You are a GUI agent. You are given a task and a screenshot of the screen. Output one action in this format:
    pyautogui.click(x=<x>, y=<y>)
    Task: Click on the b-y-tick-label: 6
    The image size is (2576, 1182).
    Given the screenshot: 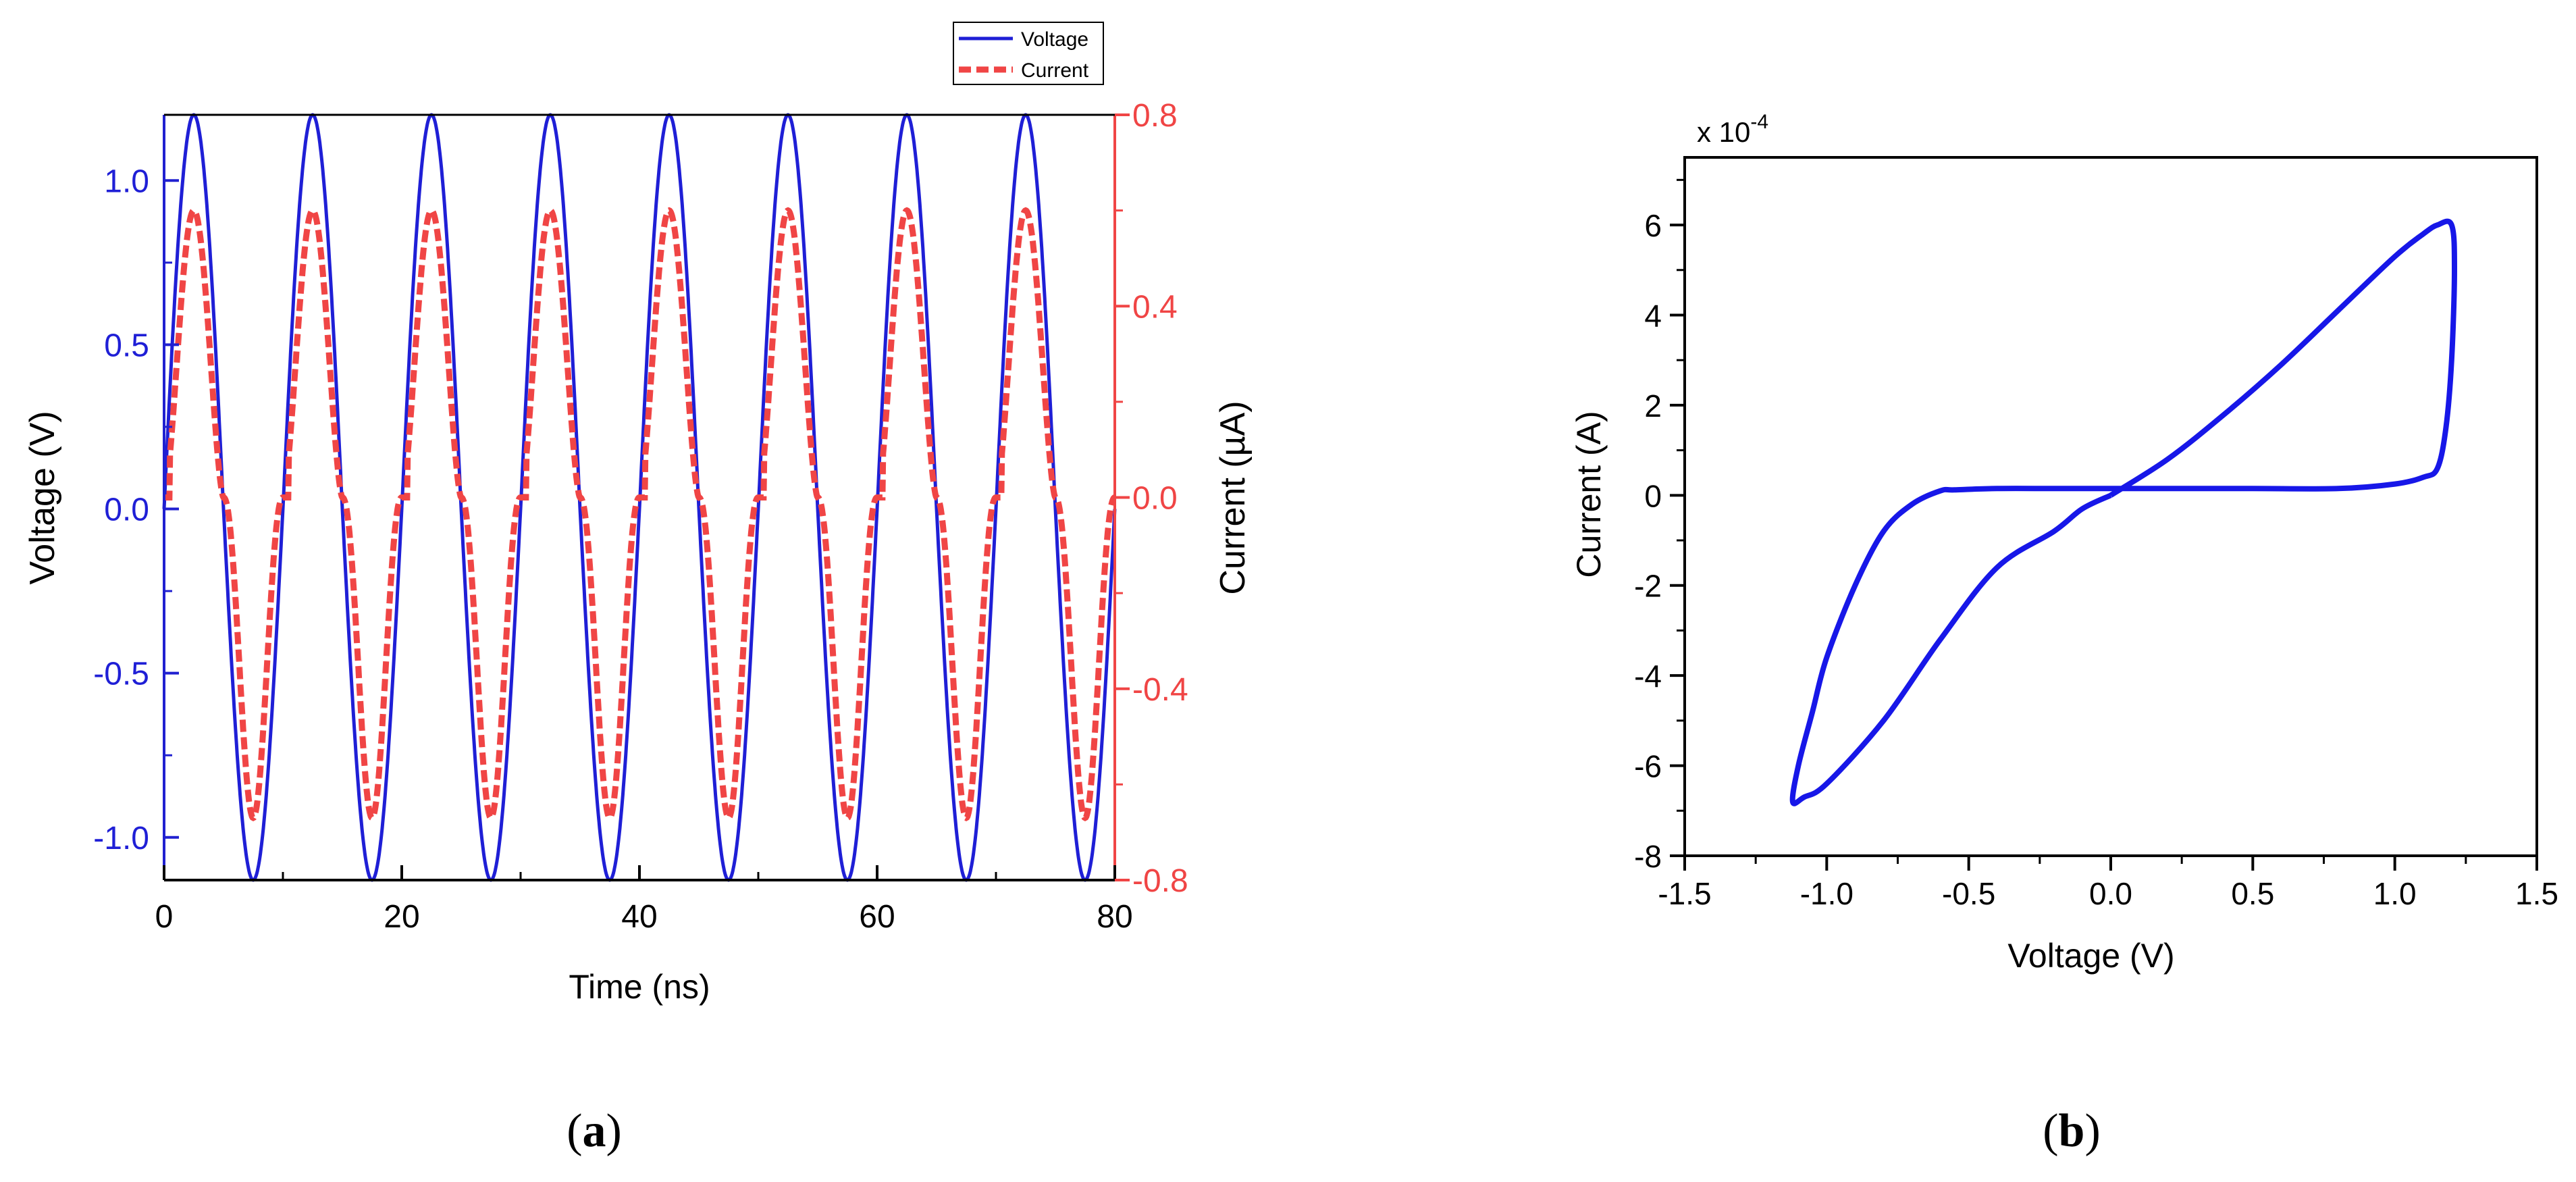 What is the action you would take?
    pyautogui.click(x=1653, y=225)
    